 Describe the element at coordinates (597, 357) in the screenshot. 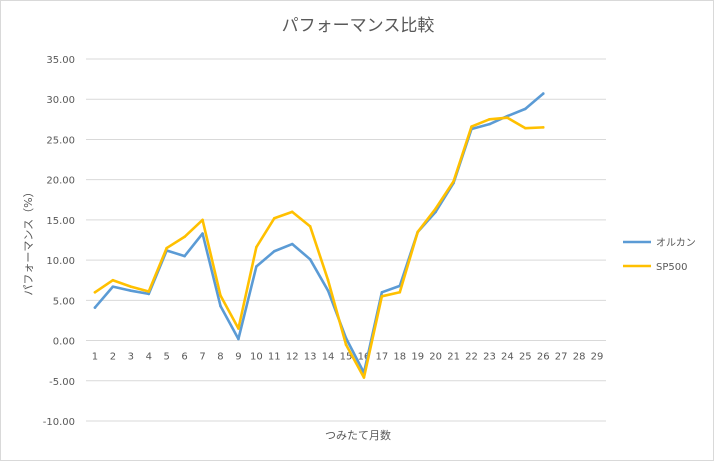

I see `x-tick-label: 29` at that location.